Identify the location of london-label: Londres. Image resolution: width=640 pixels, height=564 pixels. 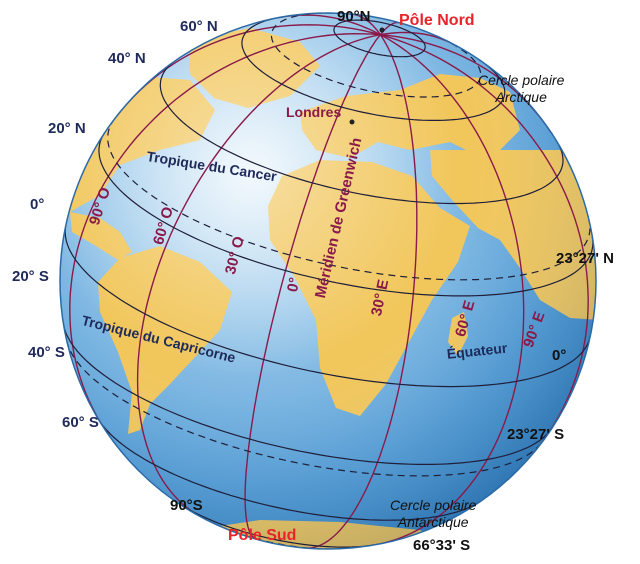
(314, 112).